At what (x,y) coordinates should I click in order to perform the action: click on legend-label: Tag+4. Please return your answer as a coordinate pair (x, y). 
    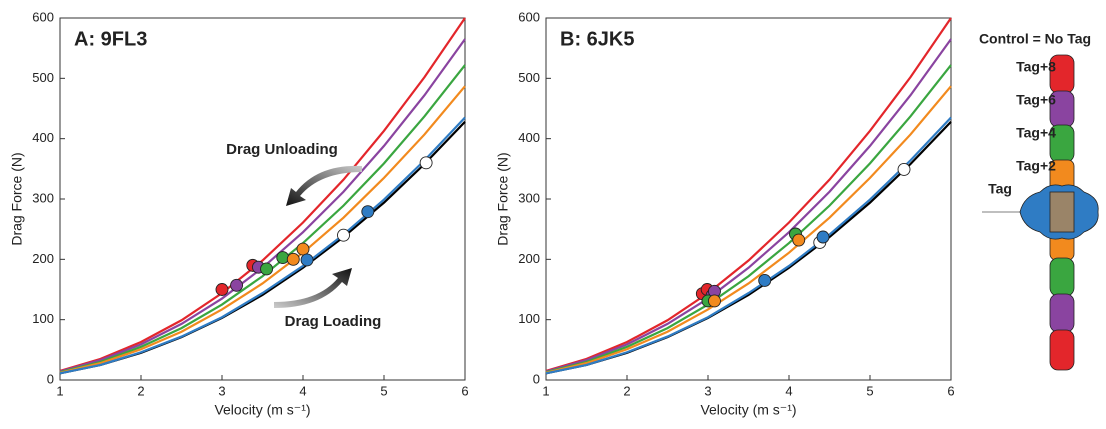
    Looking at the image, I should click on (1036, 133).